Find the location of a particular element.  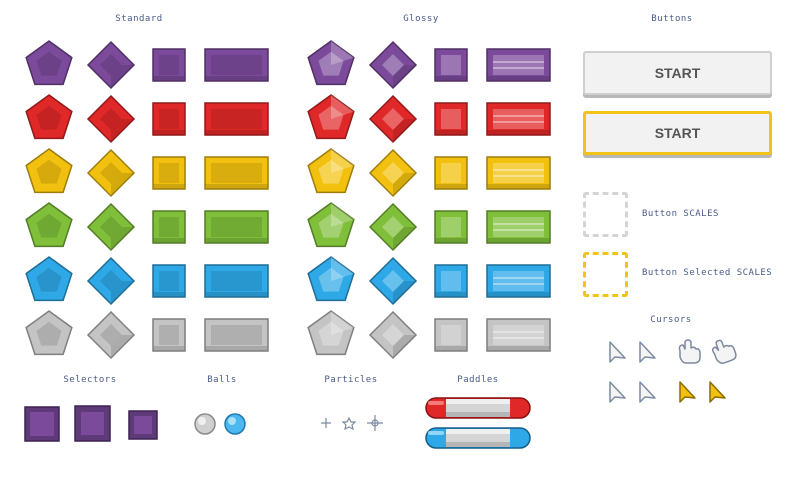

selector-small is located at coordinates (143, 425).